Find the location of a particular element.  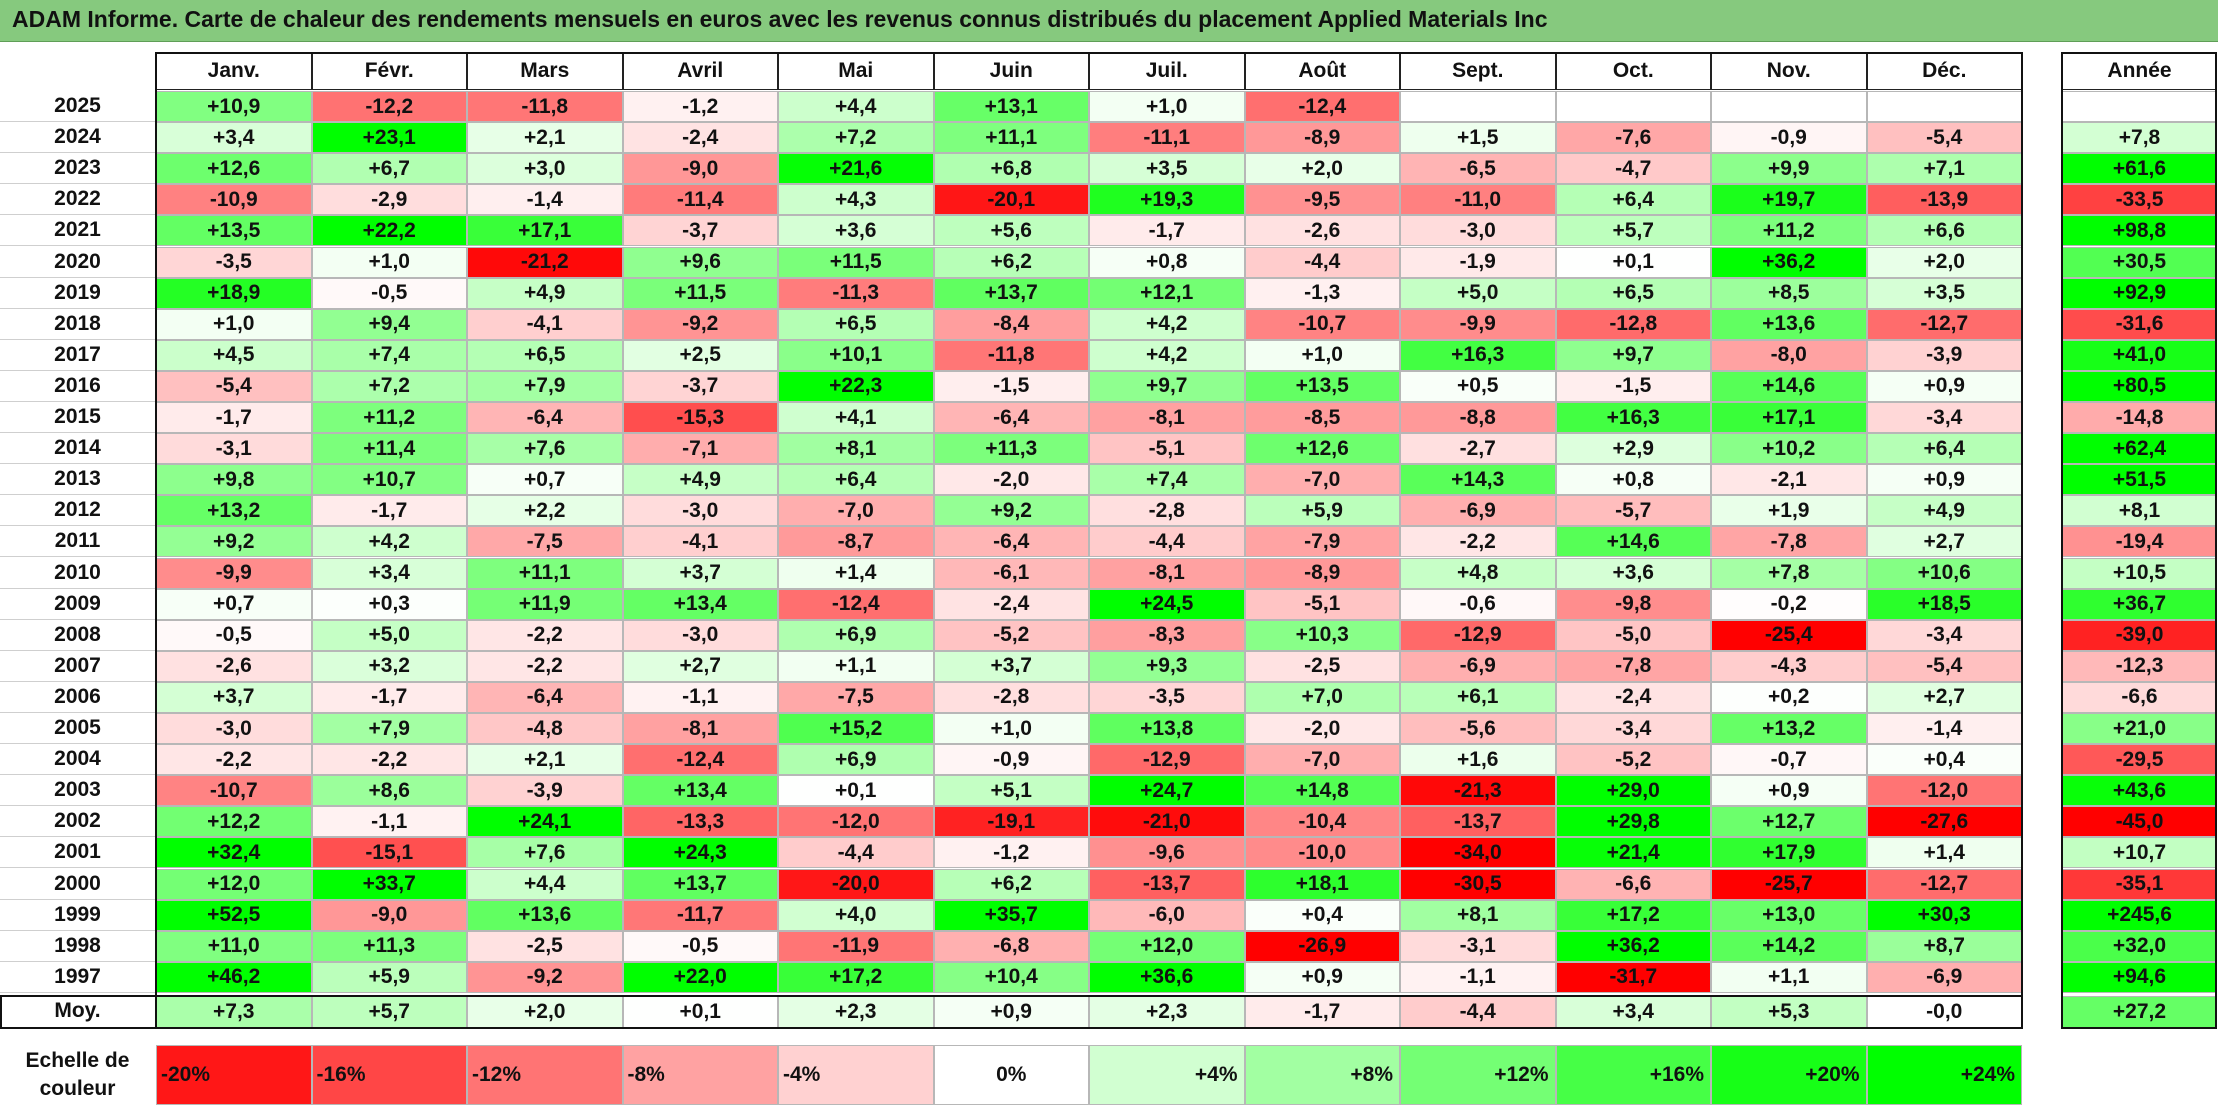

annual-cell: -14,8 is located at coordinates (2139, 418).